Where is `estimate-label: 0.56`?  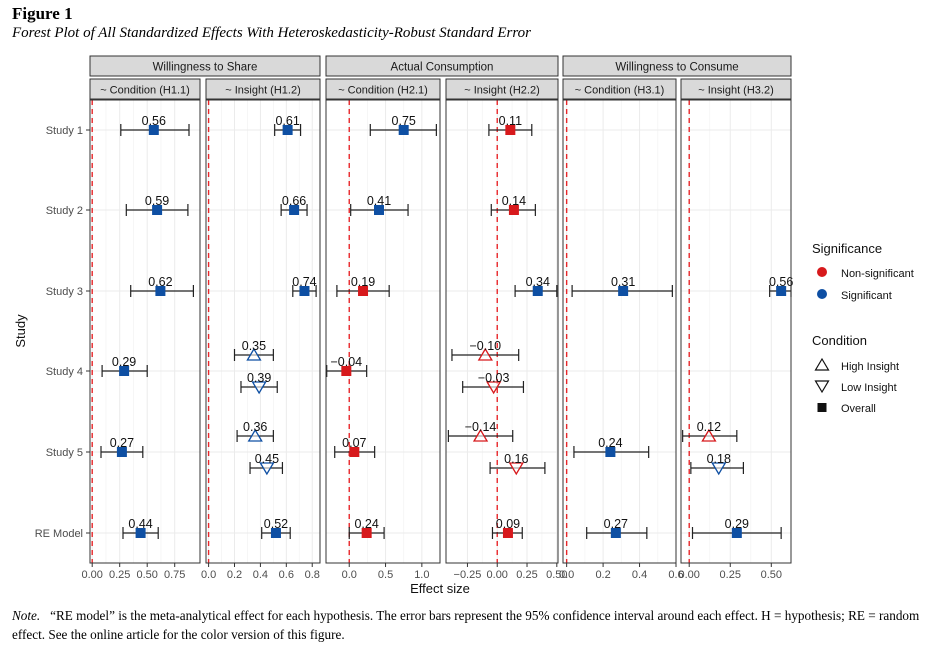
estimate-label: 0.56 is located at coordinates (154, 121).